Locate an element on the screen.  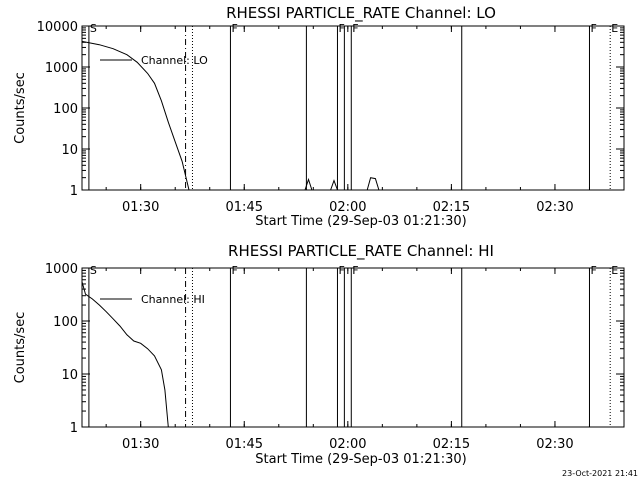
footer-timestamp: 23-Oct-2021 21:41 is located at coordinates (600, 473).